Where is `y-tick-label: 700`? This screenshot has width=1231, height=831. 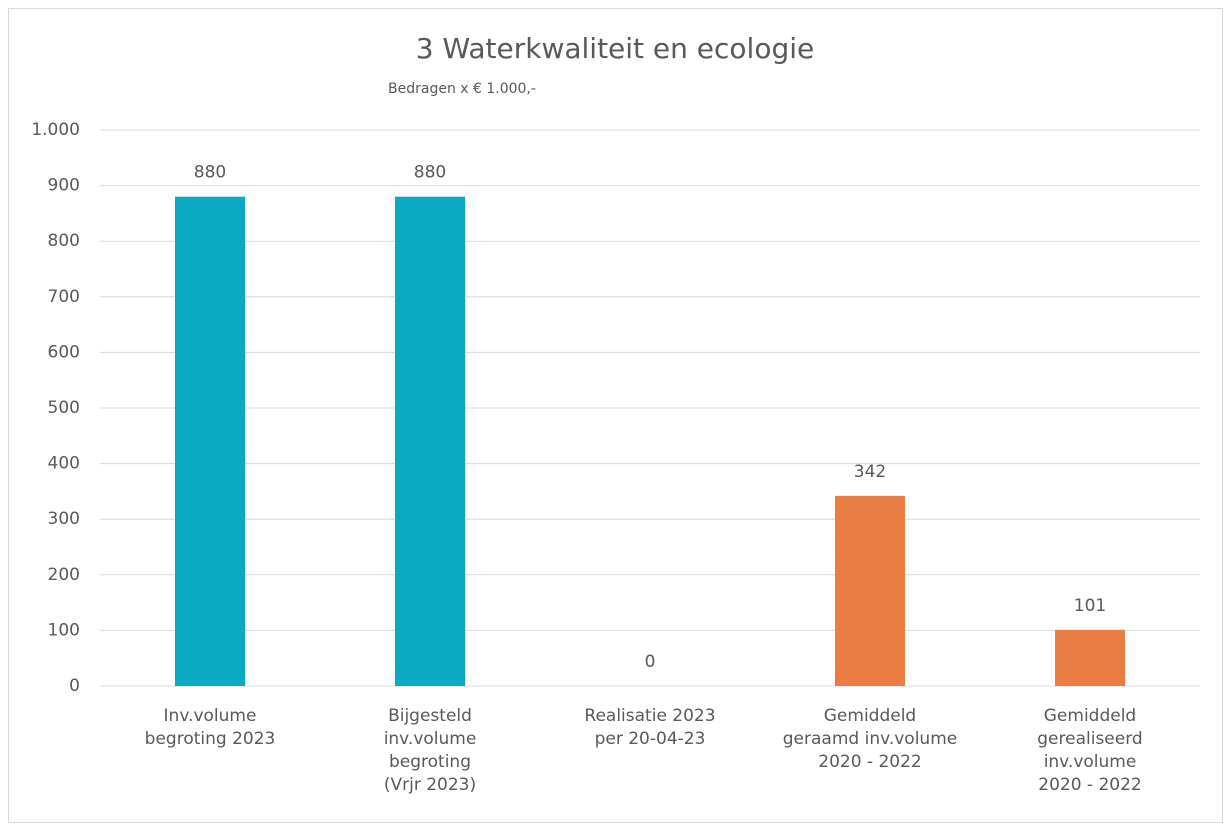 y-tick-label: 700 is located at coordinates (64, 297).